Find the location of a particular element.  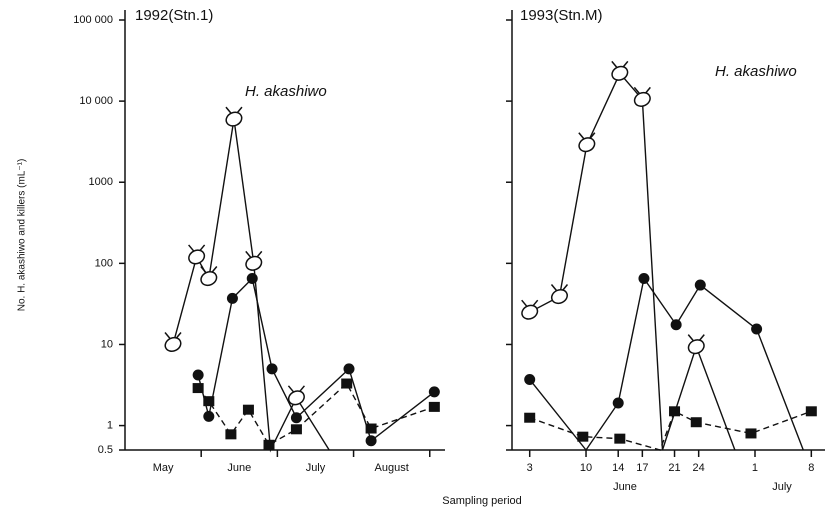

y-tick-label: 100 000 is located at coordinates (93, 20).